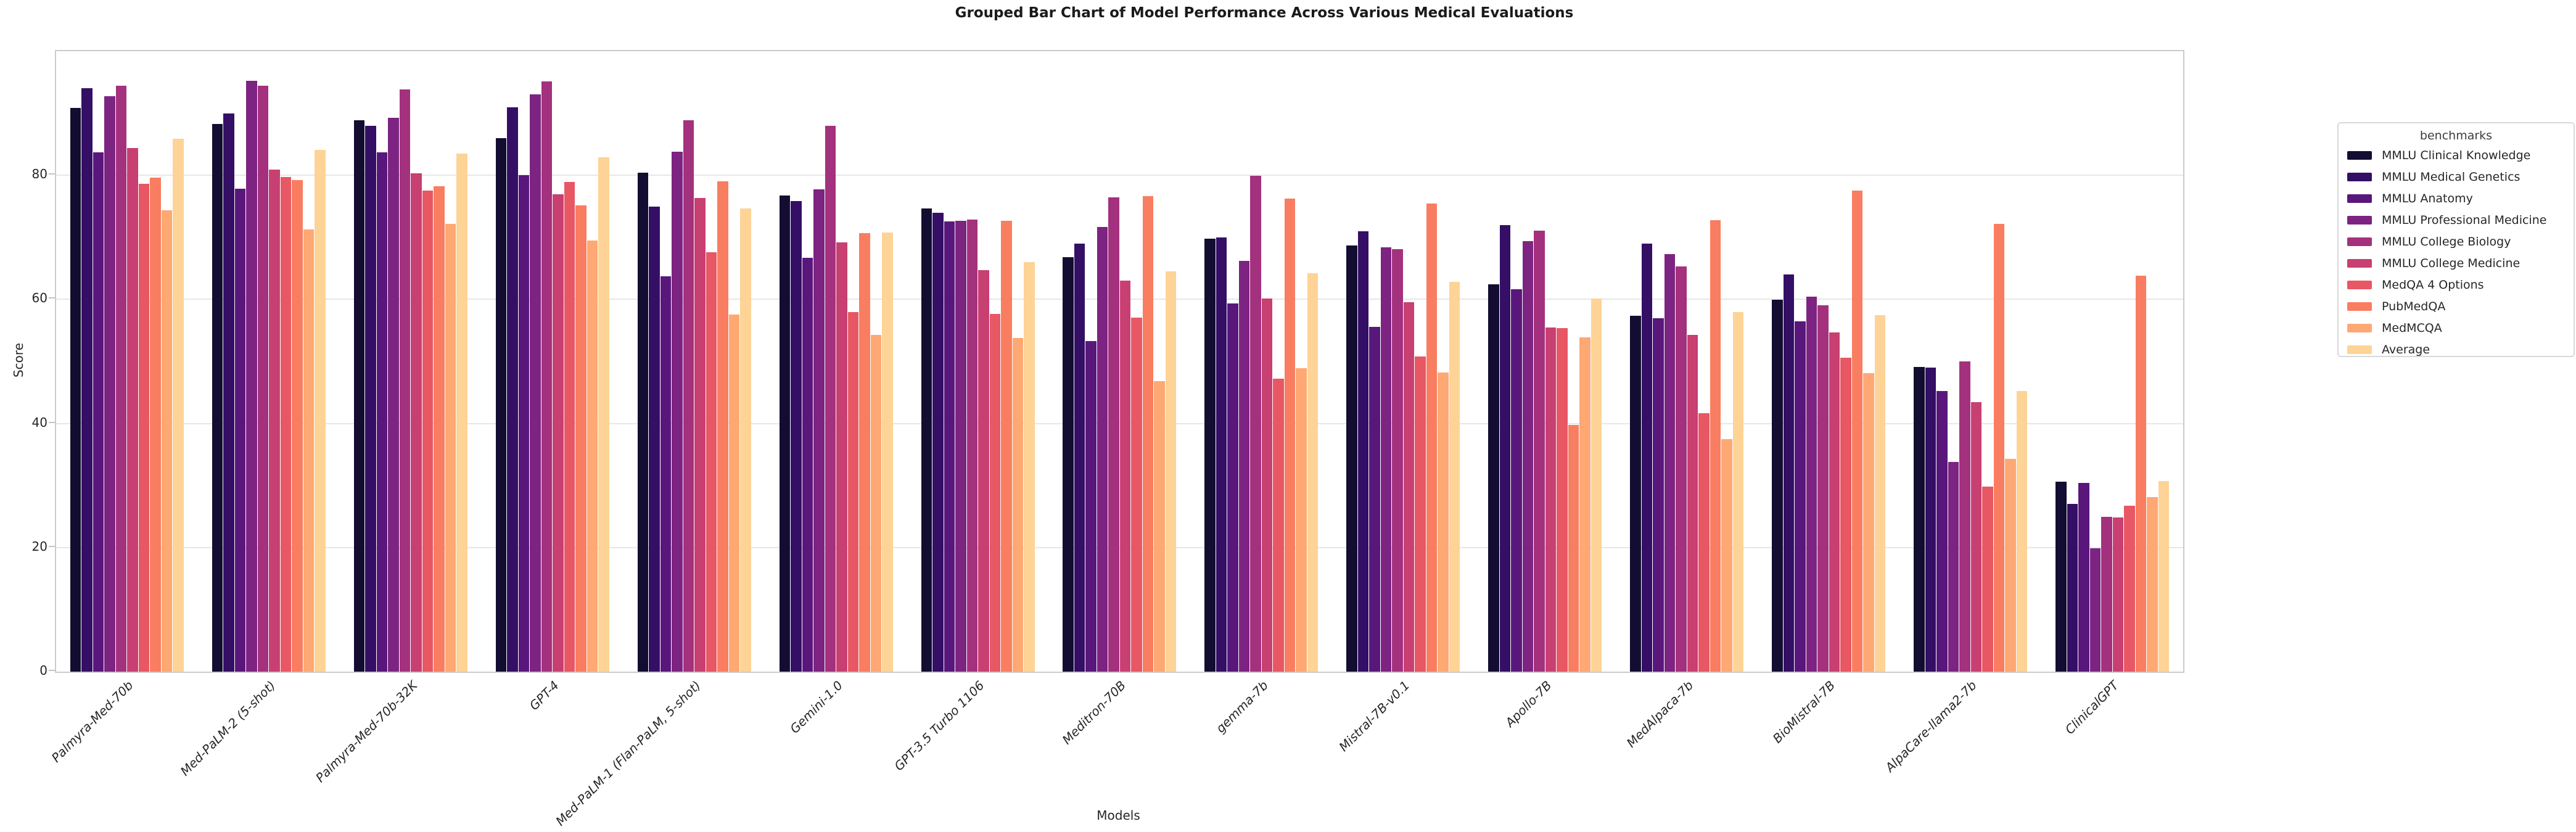 The height and width of the screenshot is (832, 2576). I want to click on x-tick-label: MedAlpaca-7b, so click(1660, 715).